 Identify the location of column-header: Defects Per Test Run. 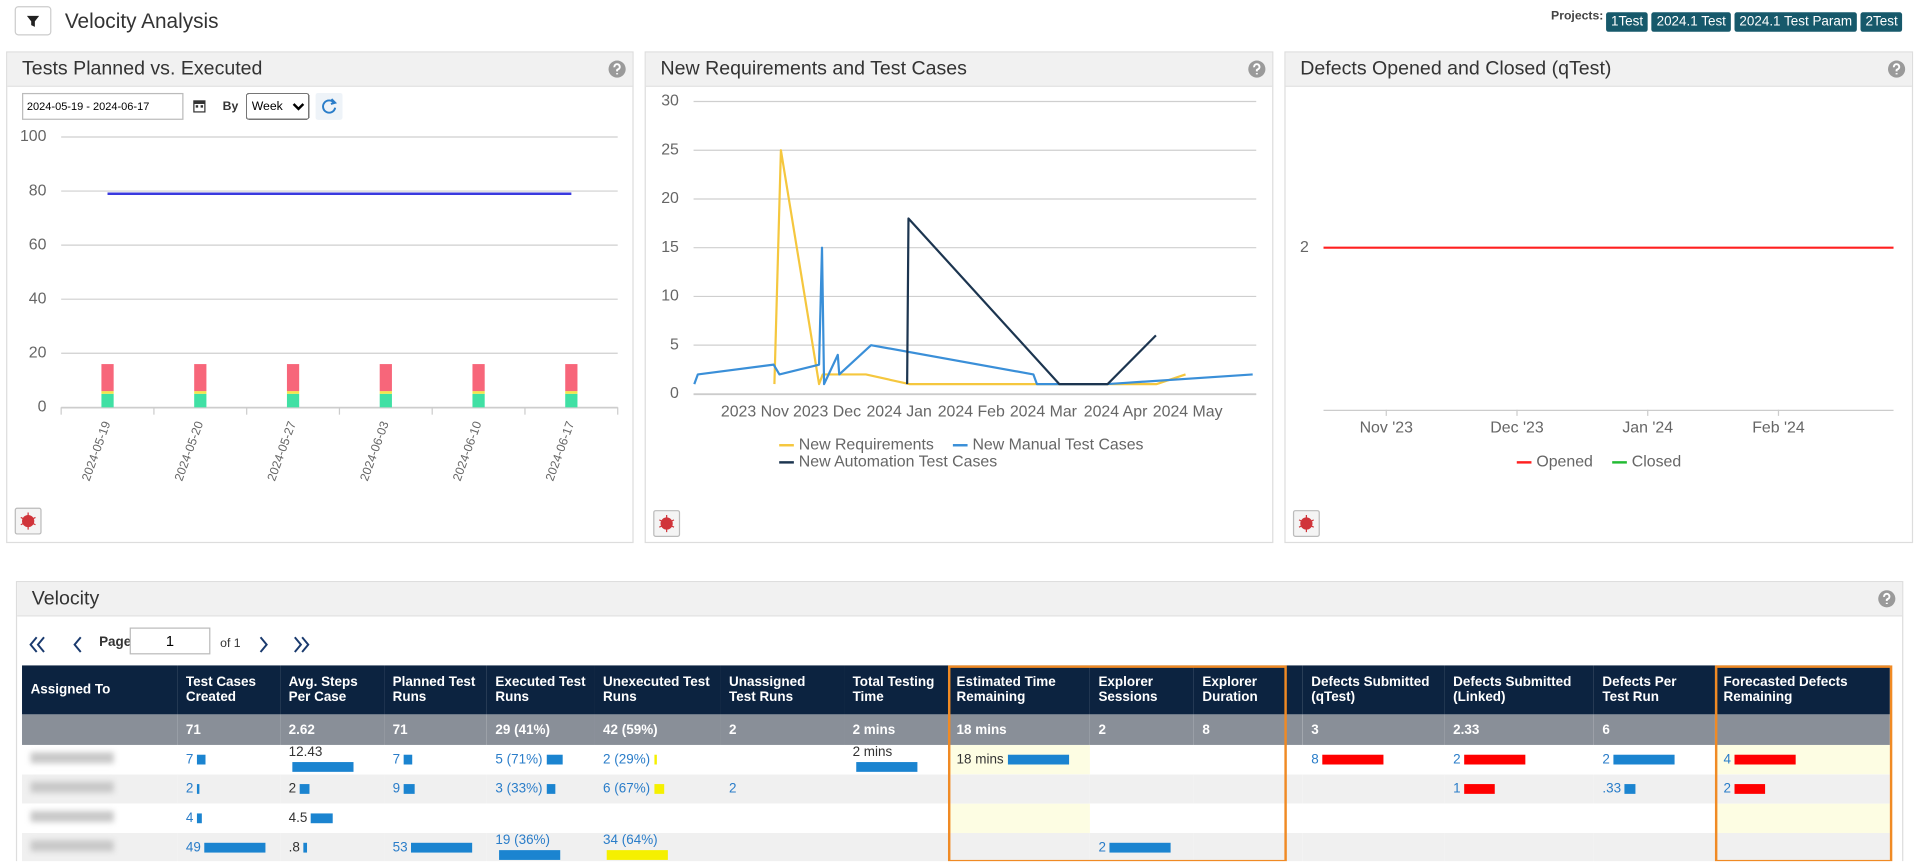
(1654, 689).